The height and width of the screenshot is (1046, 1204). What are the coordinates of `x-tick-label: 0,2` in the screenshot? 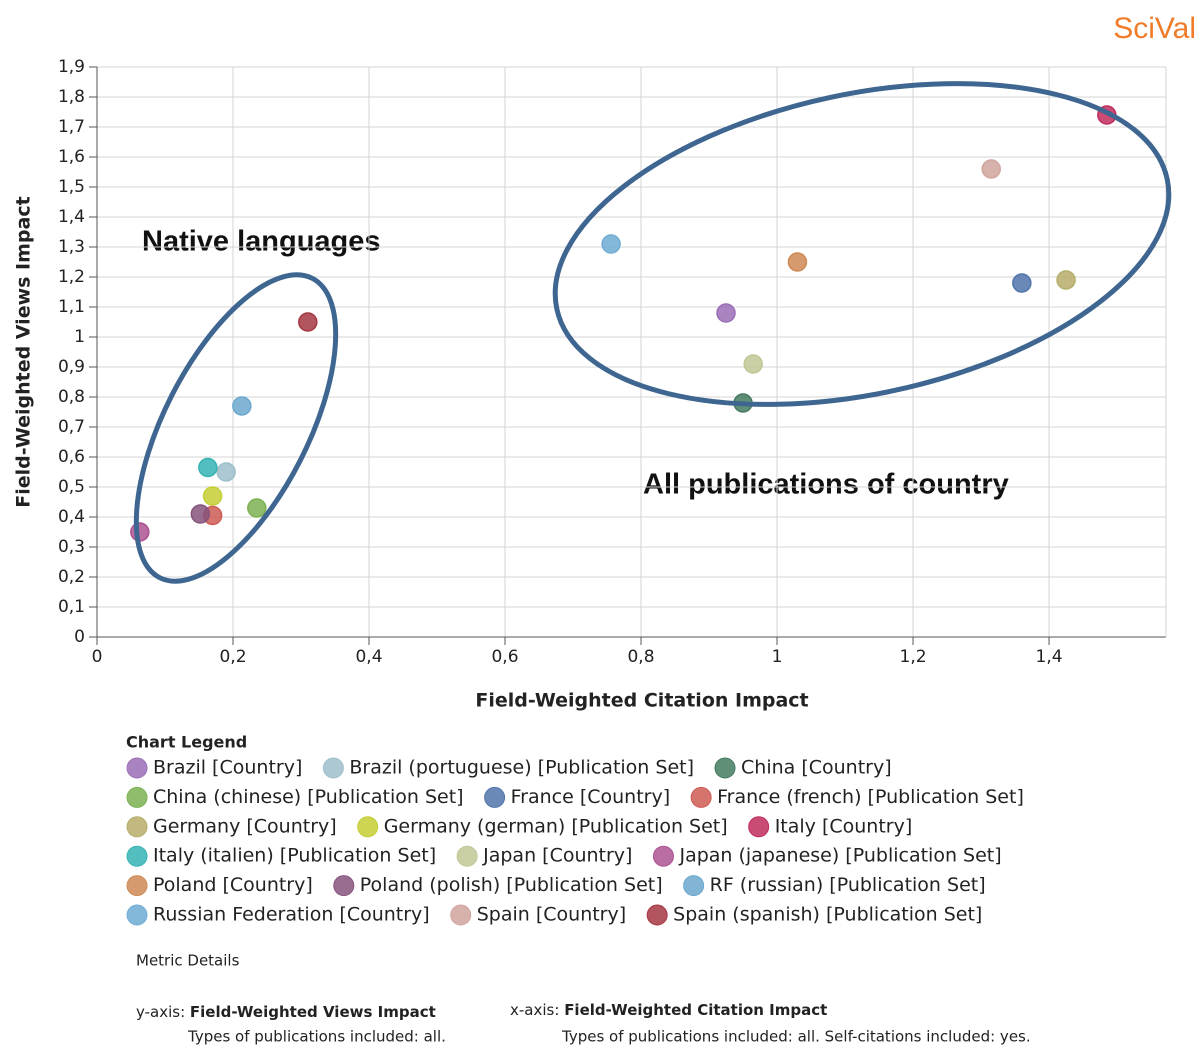 It's located at (232, 657).